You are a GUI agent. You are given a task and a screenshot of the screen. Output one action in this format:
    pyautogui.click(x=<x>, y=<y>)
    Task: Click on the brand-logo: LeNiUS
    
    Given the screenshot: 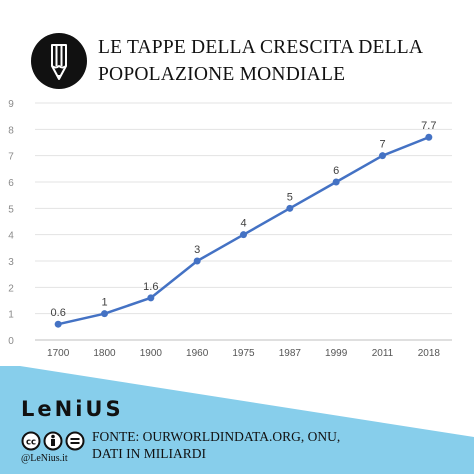 What is the action you would take?
    pyautogui.click(x=72, y=409)
    